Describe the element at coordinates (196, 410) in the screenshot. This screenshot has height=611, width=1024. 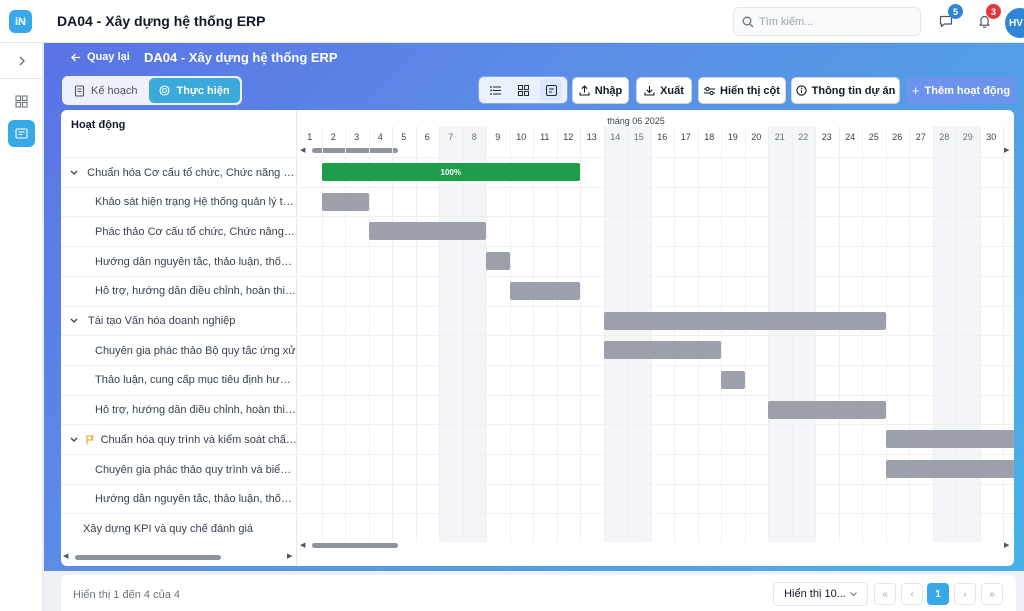
I see `task-label: Hỗ trợ, hướng dẫn điều chỉnh, hoàn thiện` at that location.